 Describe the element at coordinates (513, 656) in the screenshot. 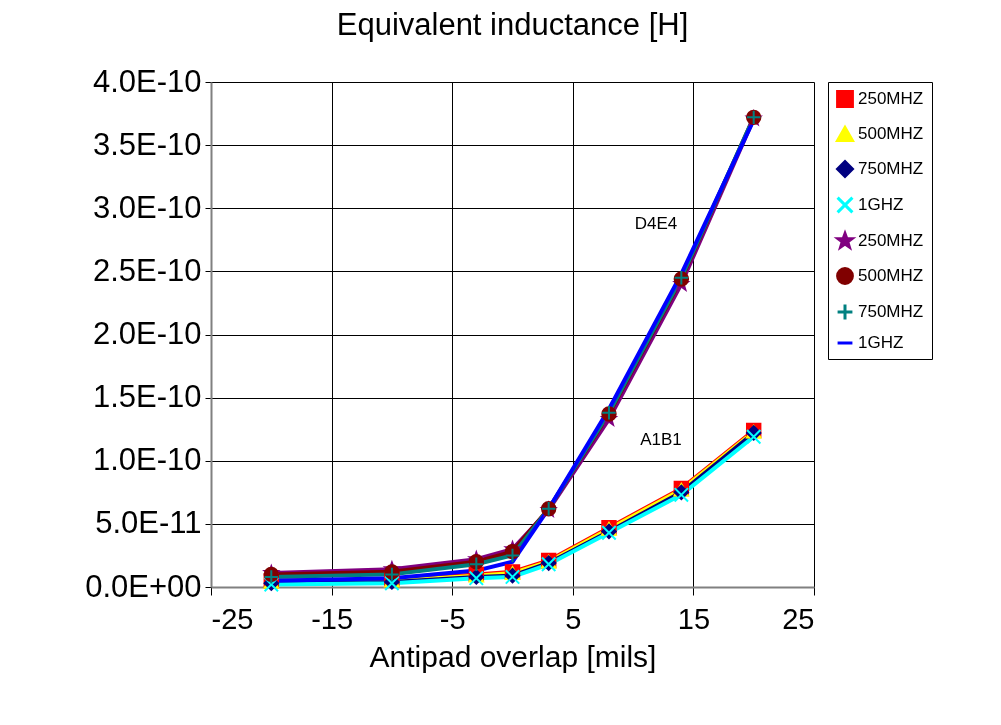

I see `x-axis-title: Antipad overlap [mils]` at that location.